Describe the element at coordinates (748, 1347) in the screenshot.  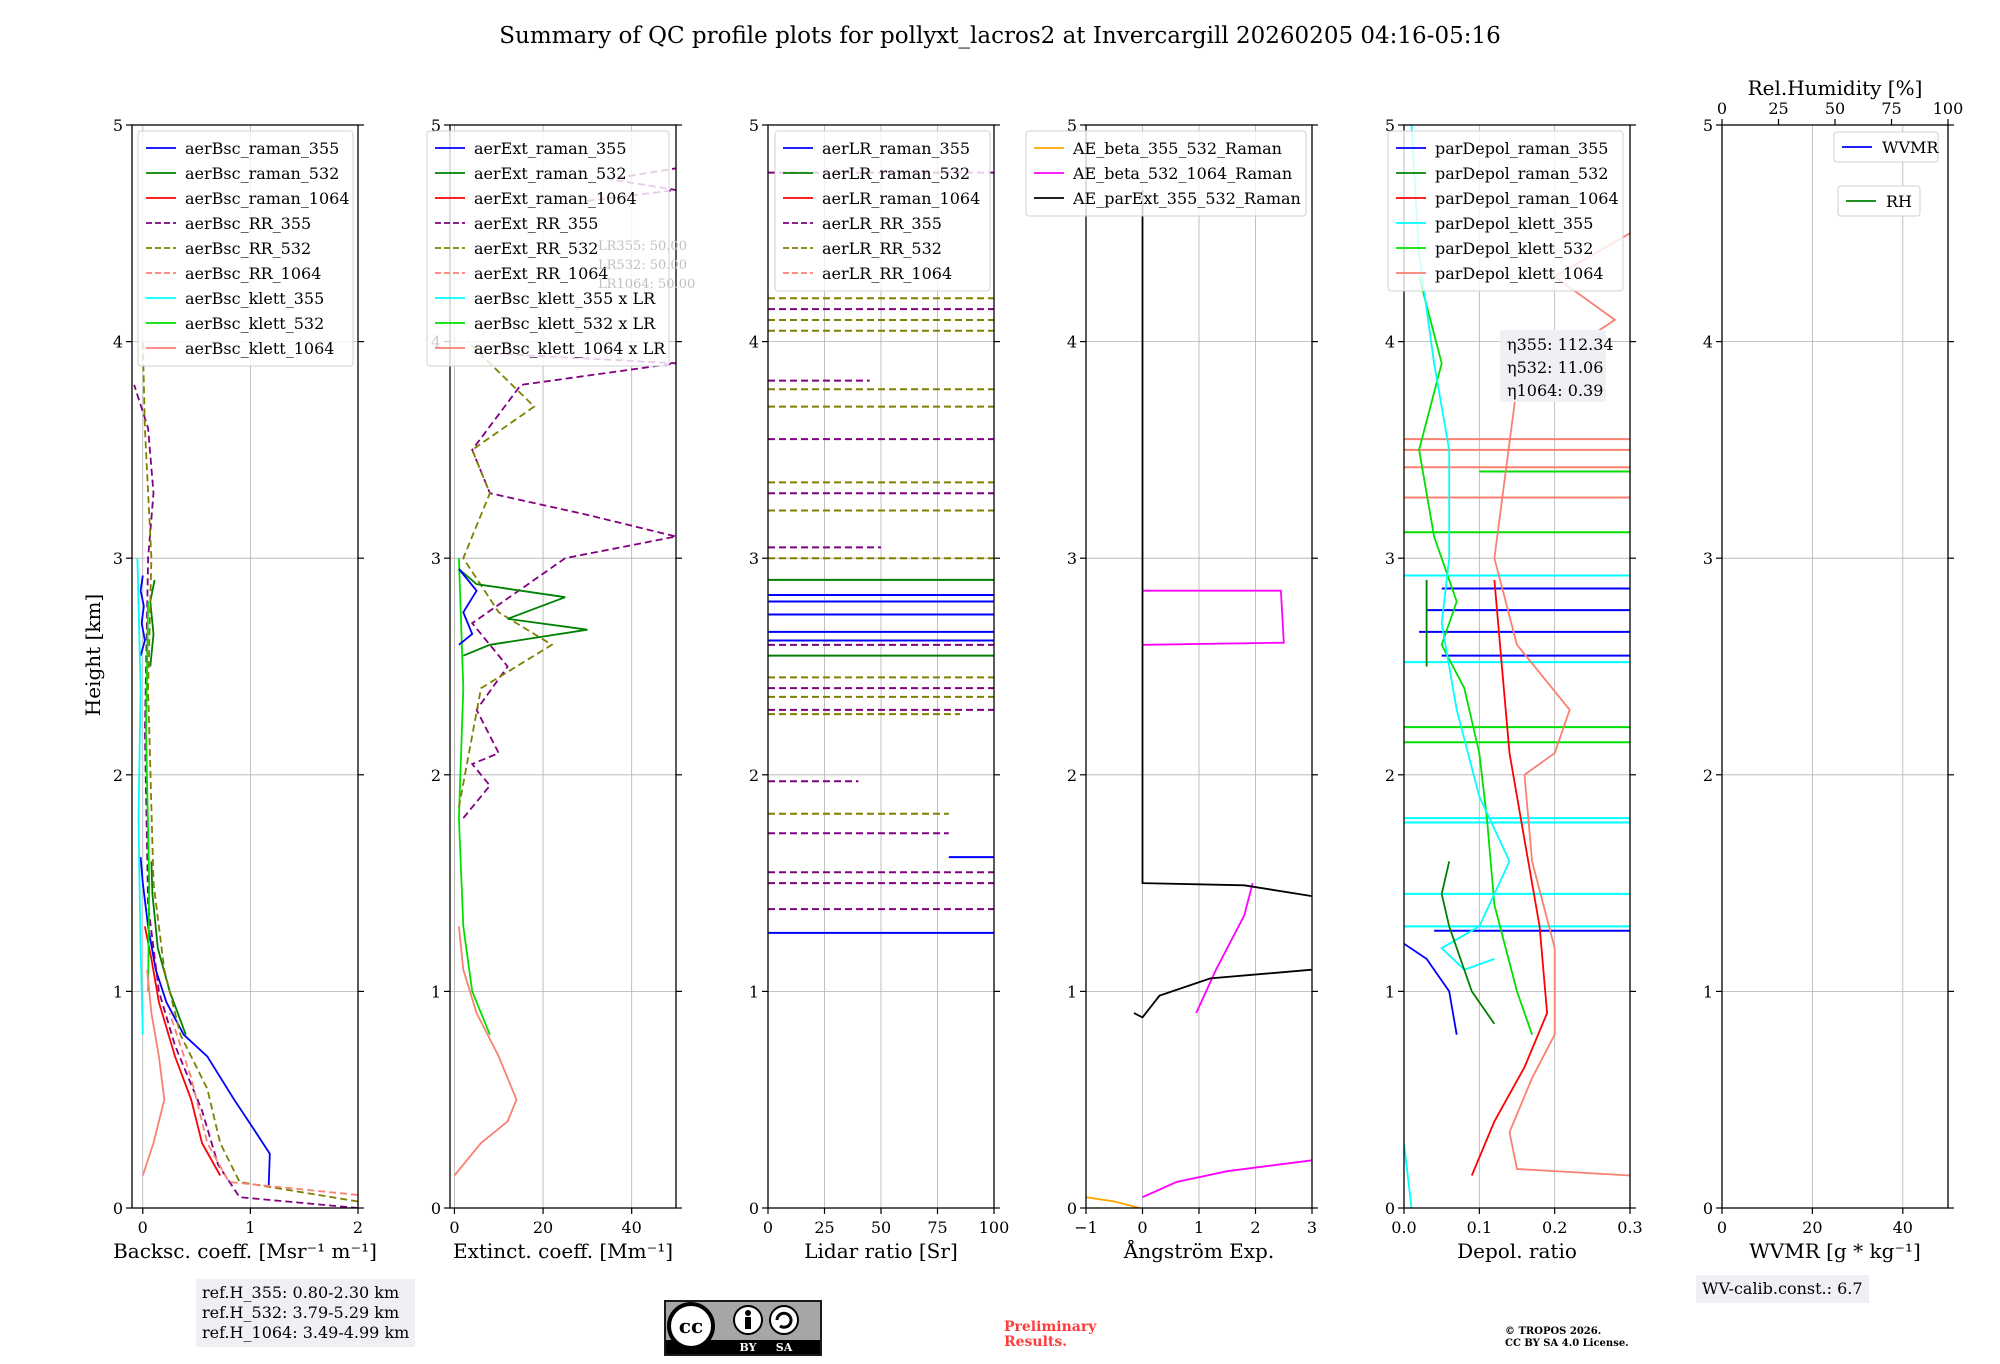
I see `cc-by: BY` at that location.